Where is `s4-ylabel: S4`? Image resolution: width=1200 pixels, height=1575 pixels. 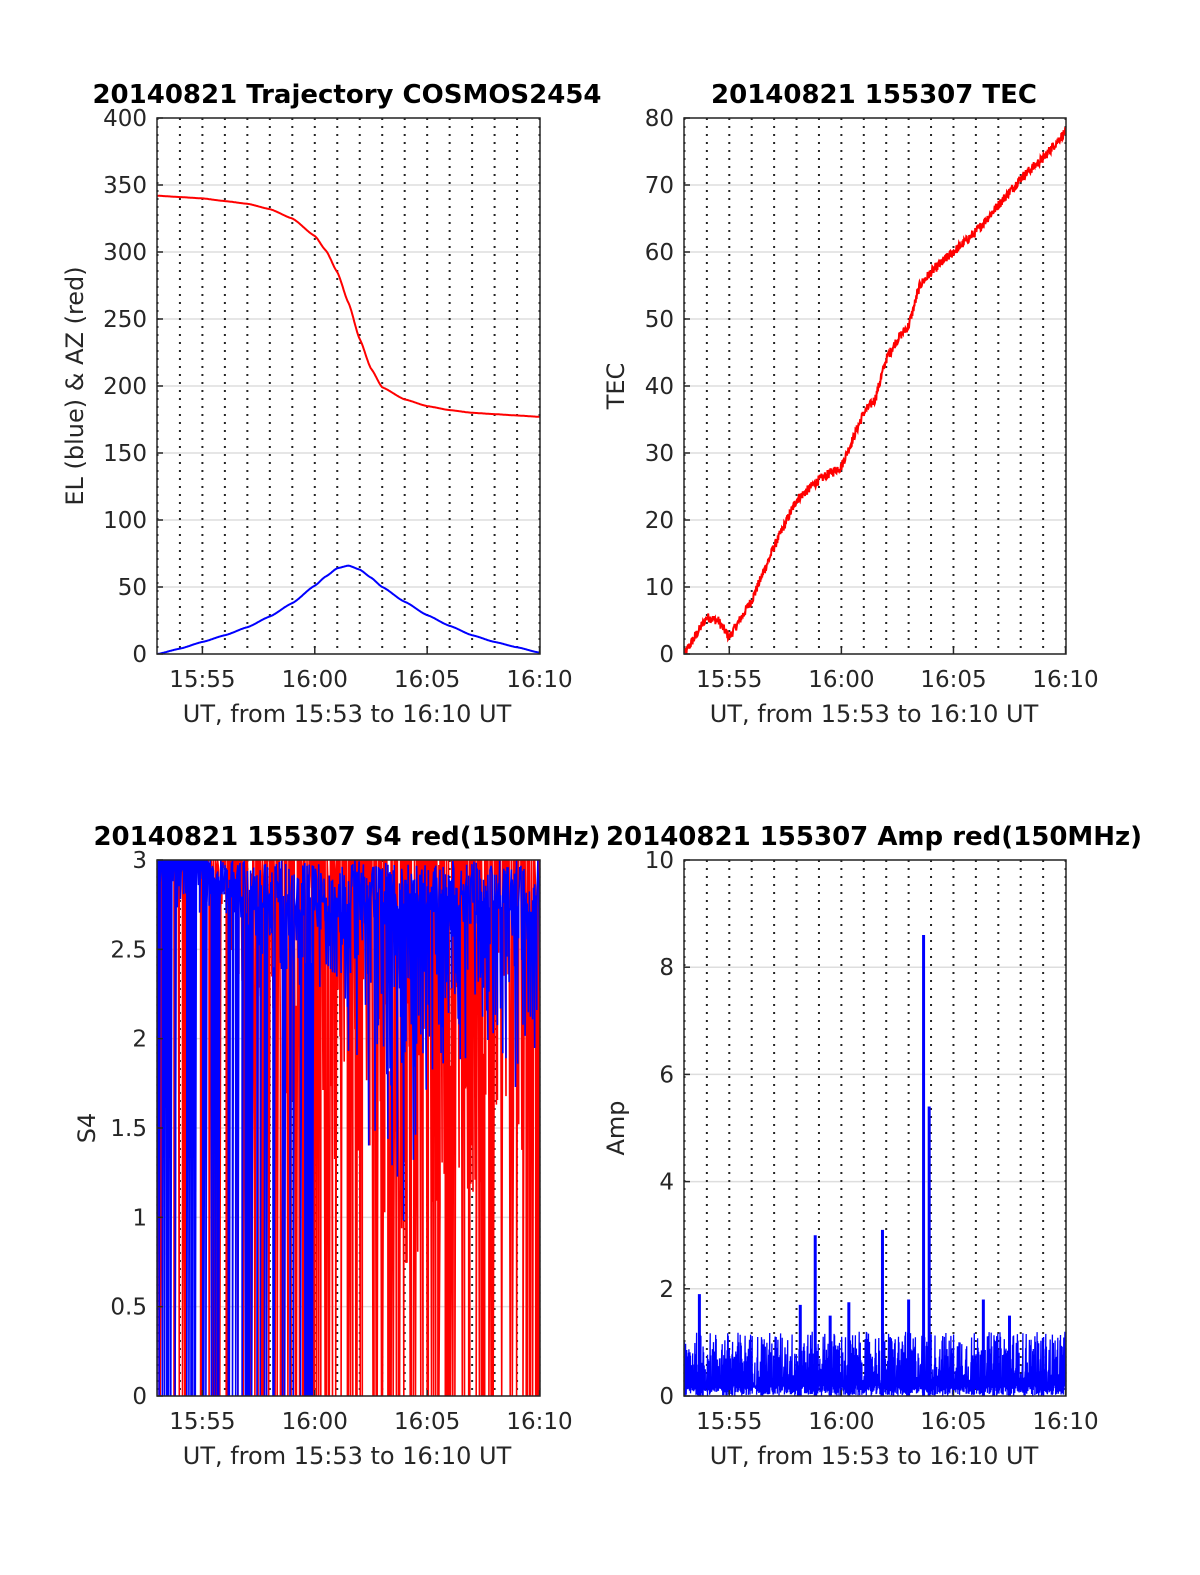
s4-ylabel: S4 is located at coordinates (87, 1128).